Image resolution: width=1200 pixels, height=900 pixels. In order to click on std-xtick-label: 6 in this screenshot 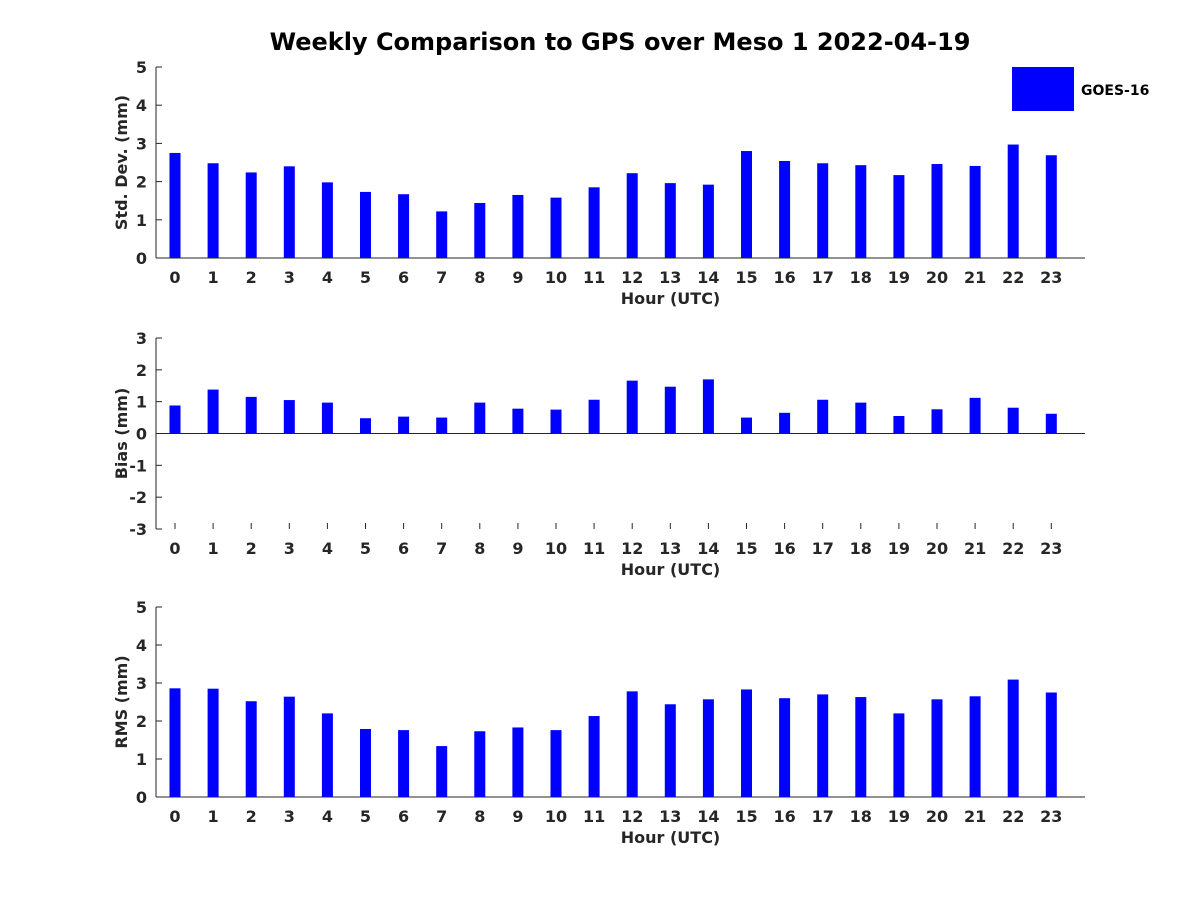, I will do `click(403, 277)`.